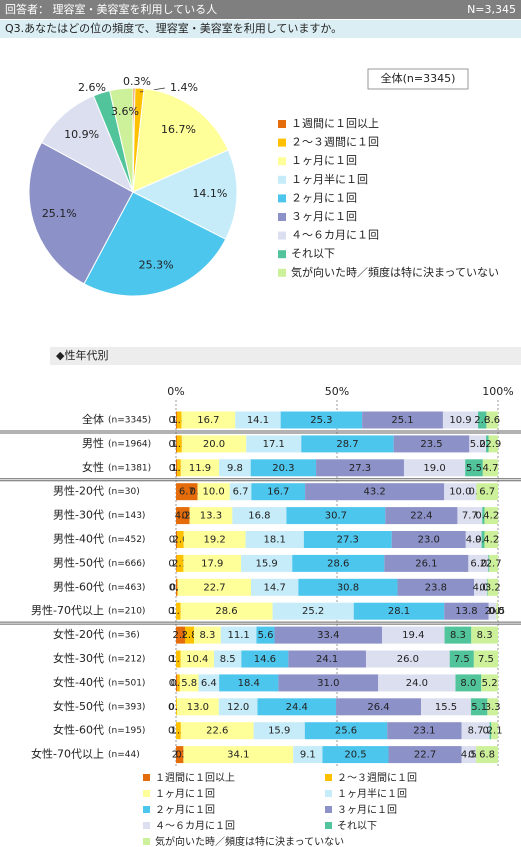 This screenshot has height=847, width=521. What do you see at coordinates (329, 179) in the screenshot?
I see `legend-label: １ヶ月半に１回` at bounding box center [329, 179].